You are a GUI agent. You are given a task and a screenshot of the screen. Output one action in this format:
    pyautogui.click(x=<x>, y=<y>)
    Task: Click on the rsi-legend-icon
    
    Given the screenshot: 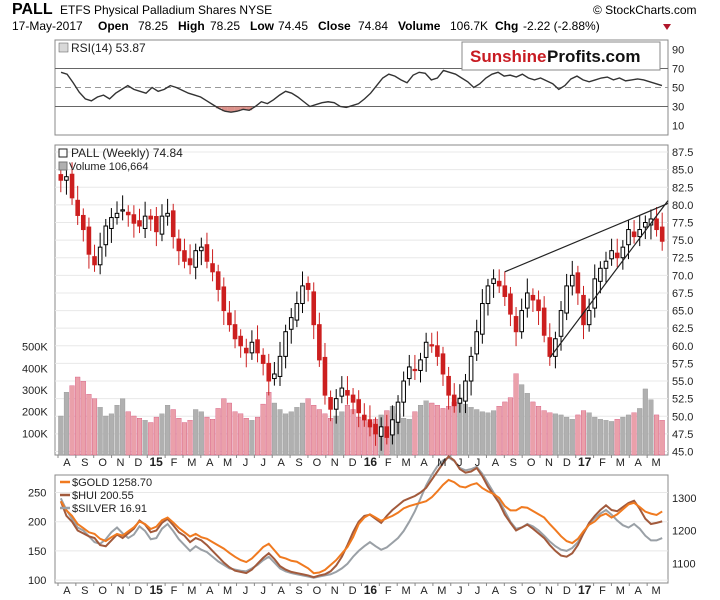 What is the action you would take?
    pyautogui.click(x=63, y=47)
    